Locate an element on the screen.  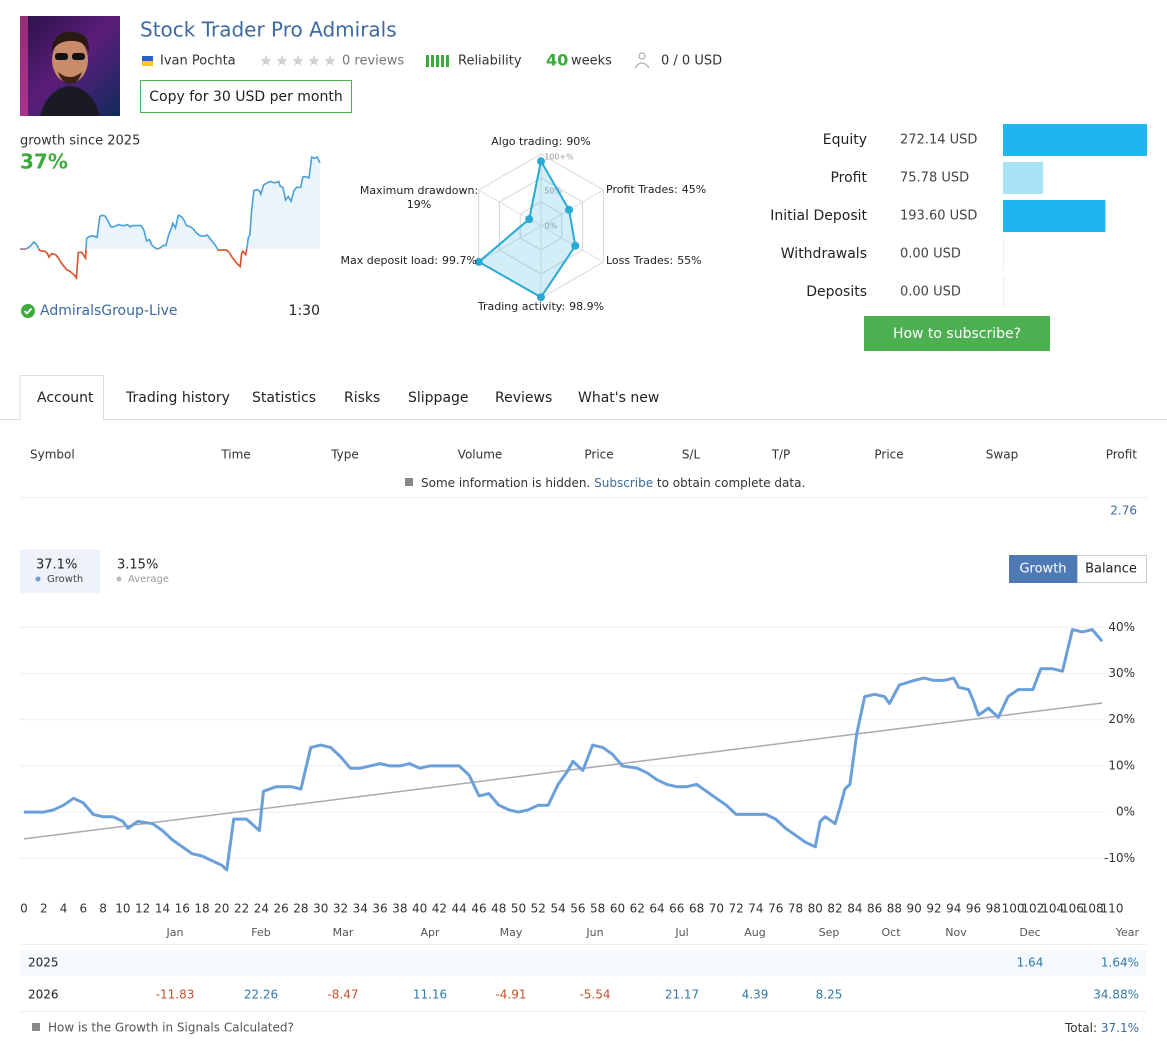
column-header: Symbol is located at coordinates (52, 455).